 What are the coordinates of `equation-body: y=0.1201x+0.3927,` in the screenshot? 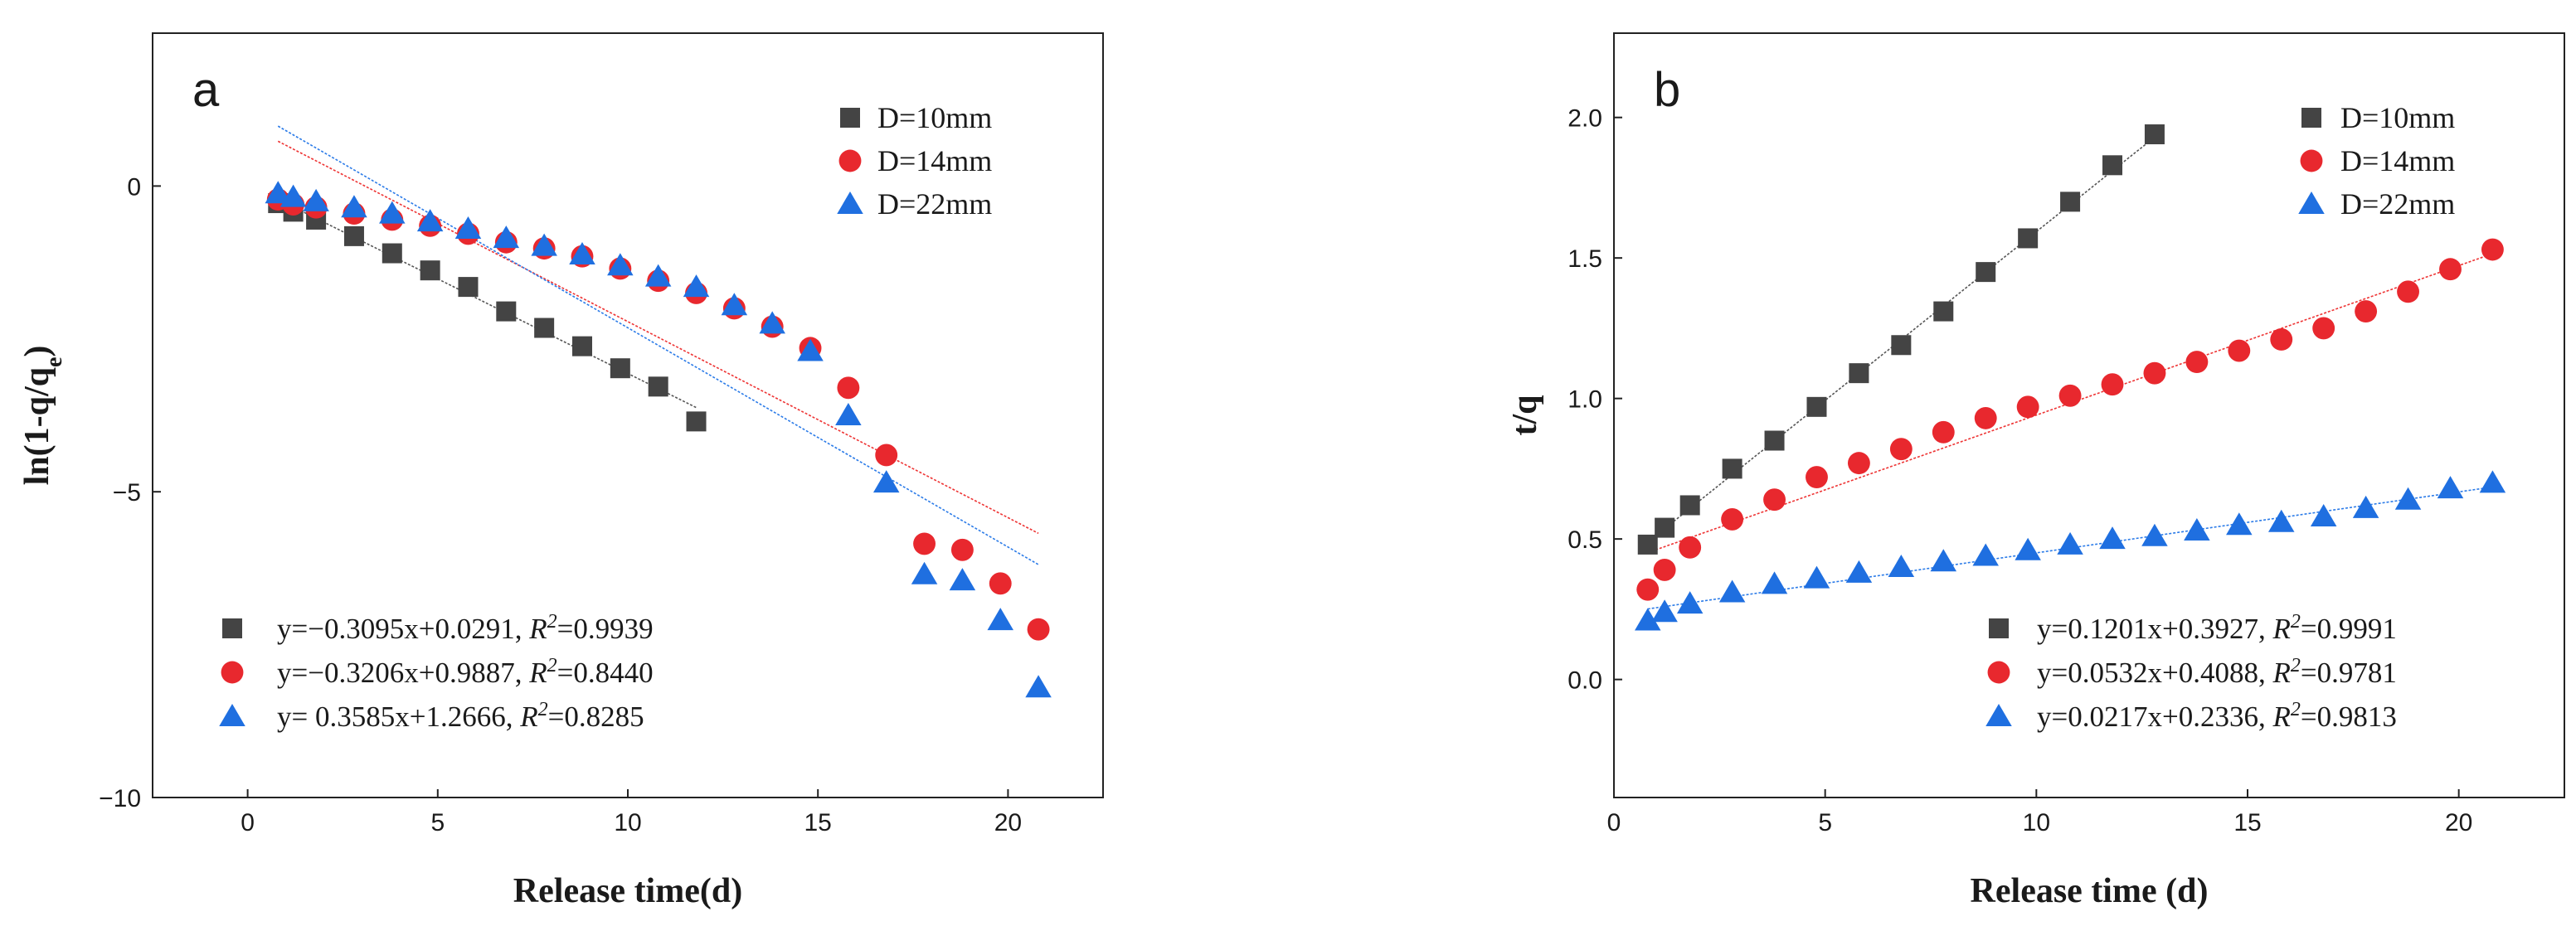 It's located at (2154, 629).